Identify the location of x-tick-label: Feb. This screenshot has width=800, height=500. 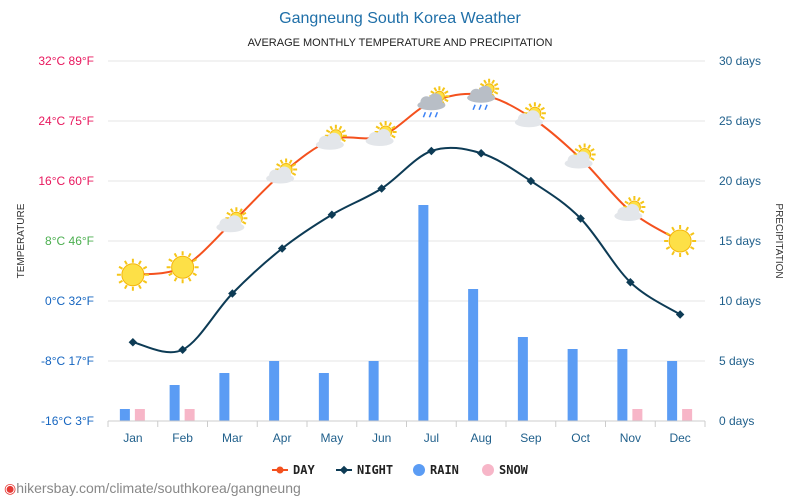
(182, 438).